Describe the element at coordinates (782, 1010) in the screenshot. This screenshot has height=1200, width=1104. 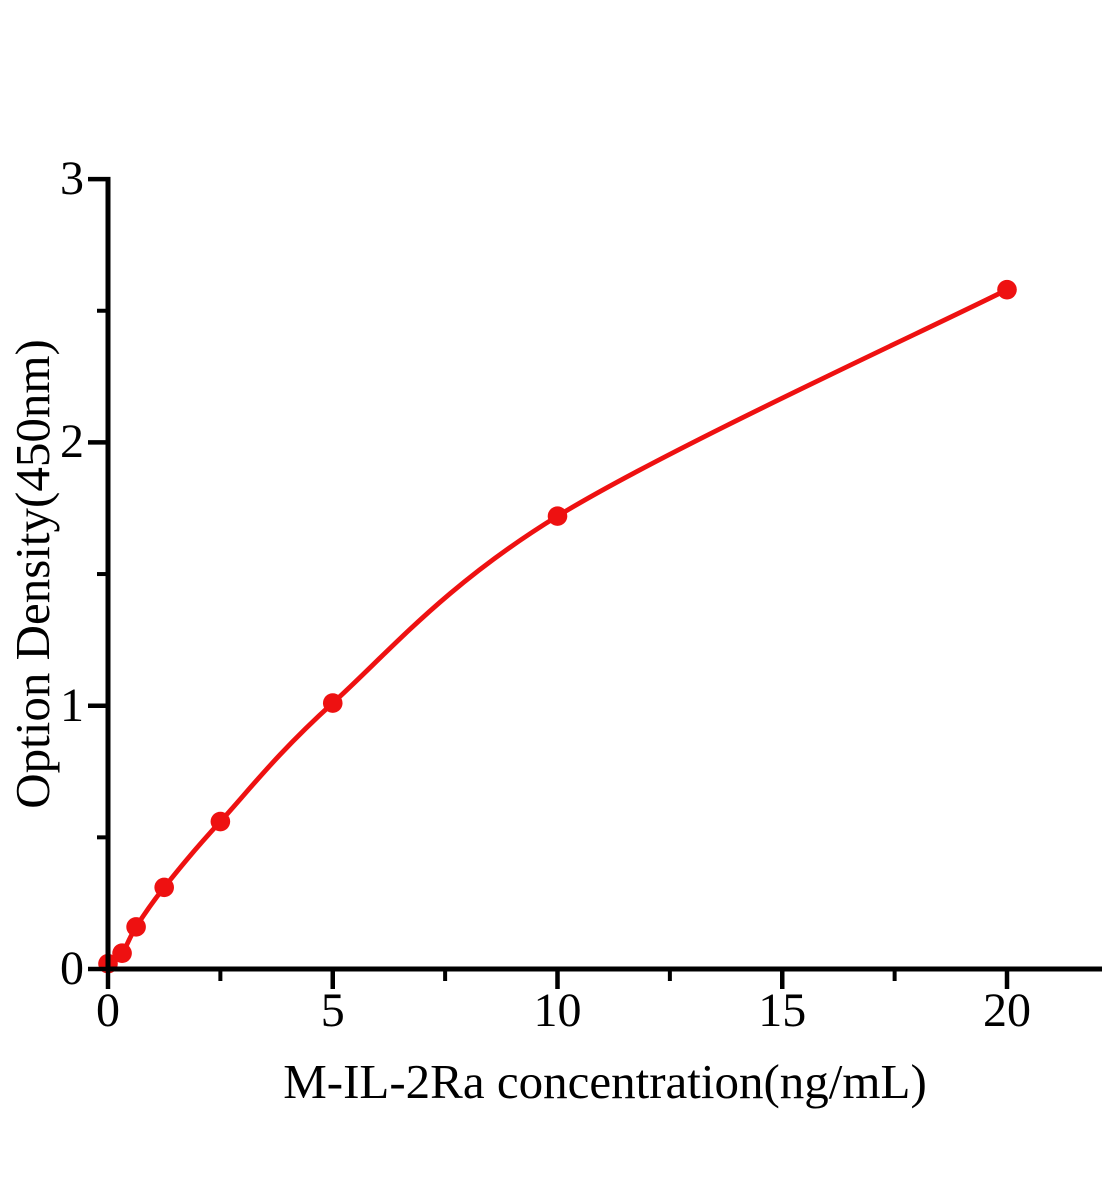
I see `x-tick-label-15: 15` at that location.